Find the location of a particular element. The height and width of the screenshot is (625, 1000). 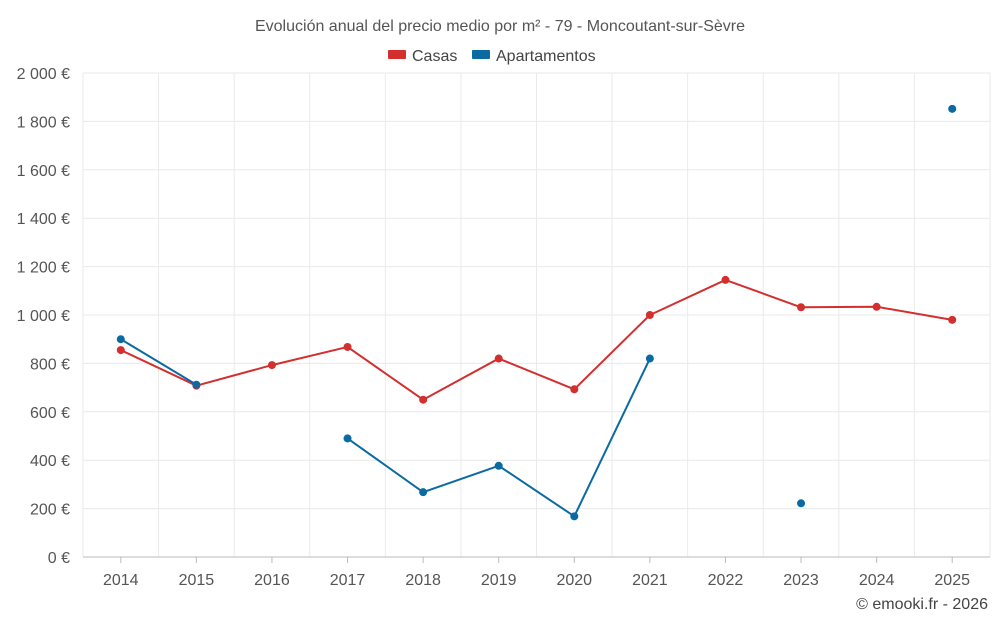

data-point-casas-2025 is located at coordinates (952, 319).